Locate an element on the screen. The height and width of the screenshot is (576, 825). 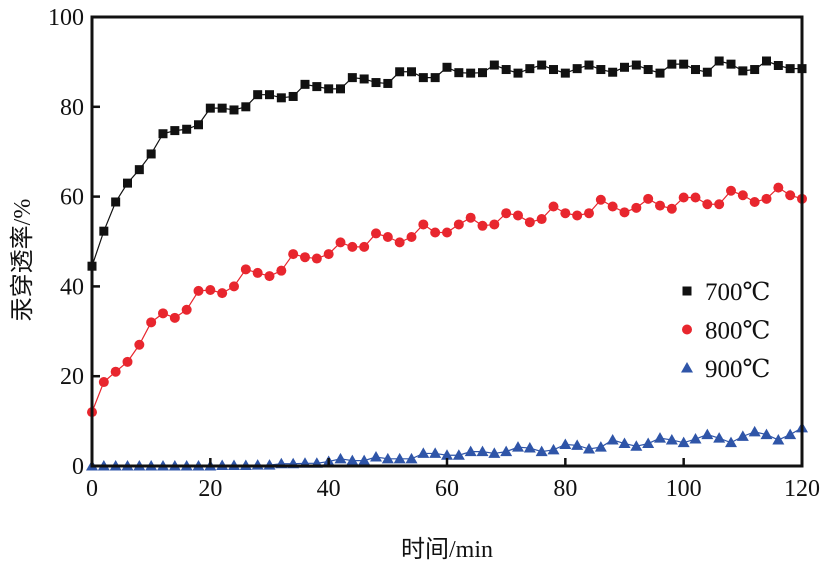
x-tick-label: 80 is located at coordinates (565, 489).